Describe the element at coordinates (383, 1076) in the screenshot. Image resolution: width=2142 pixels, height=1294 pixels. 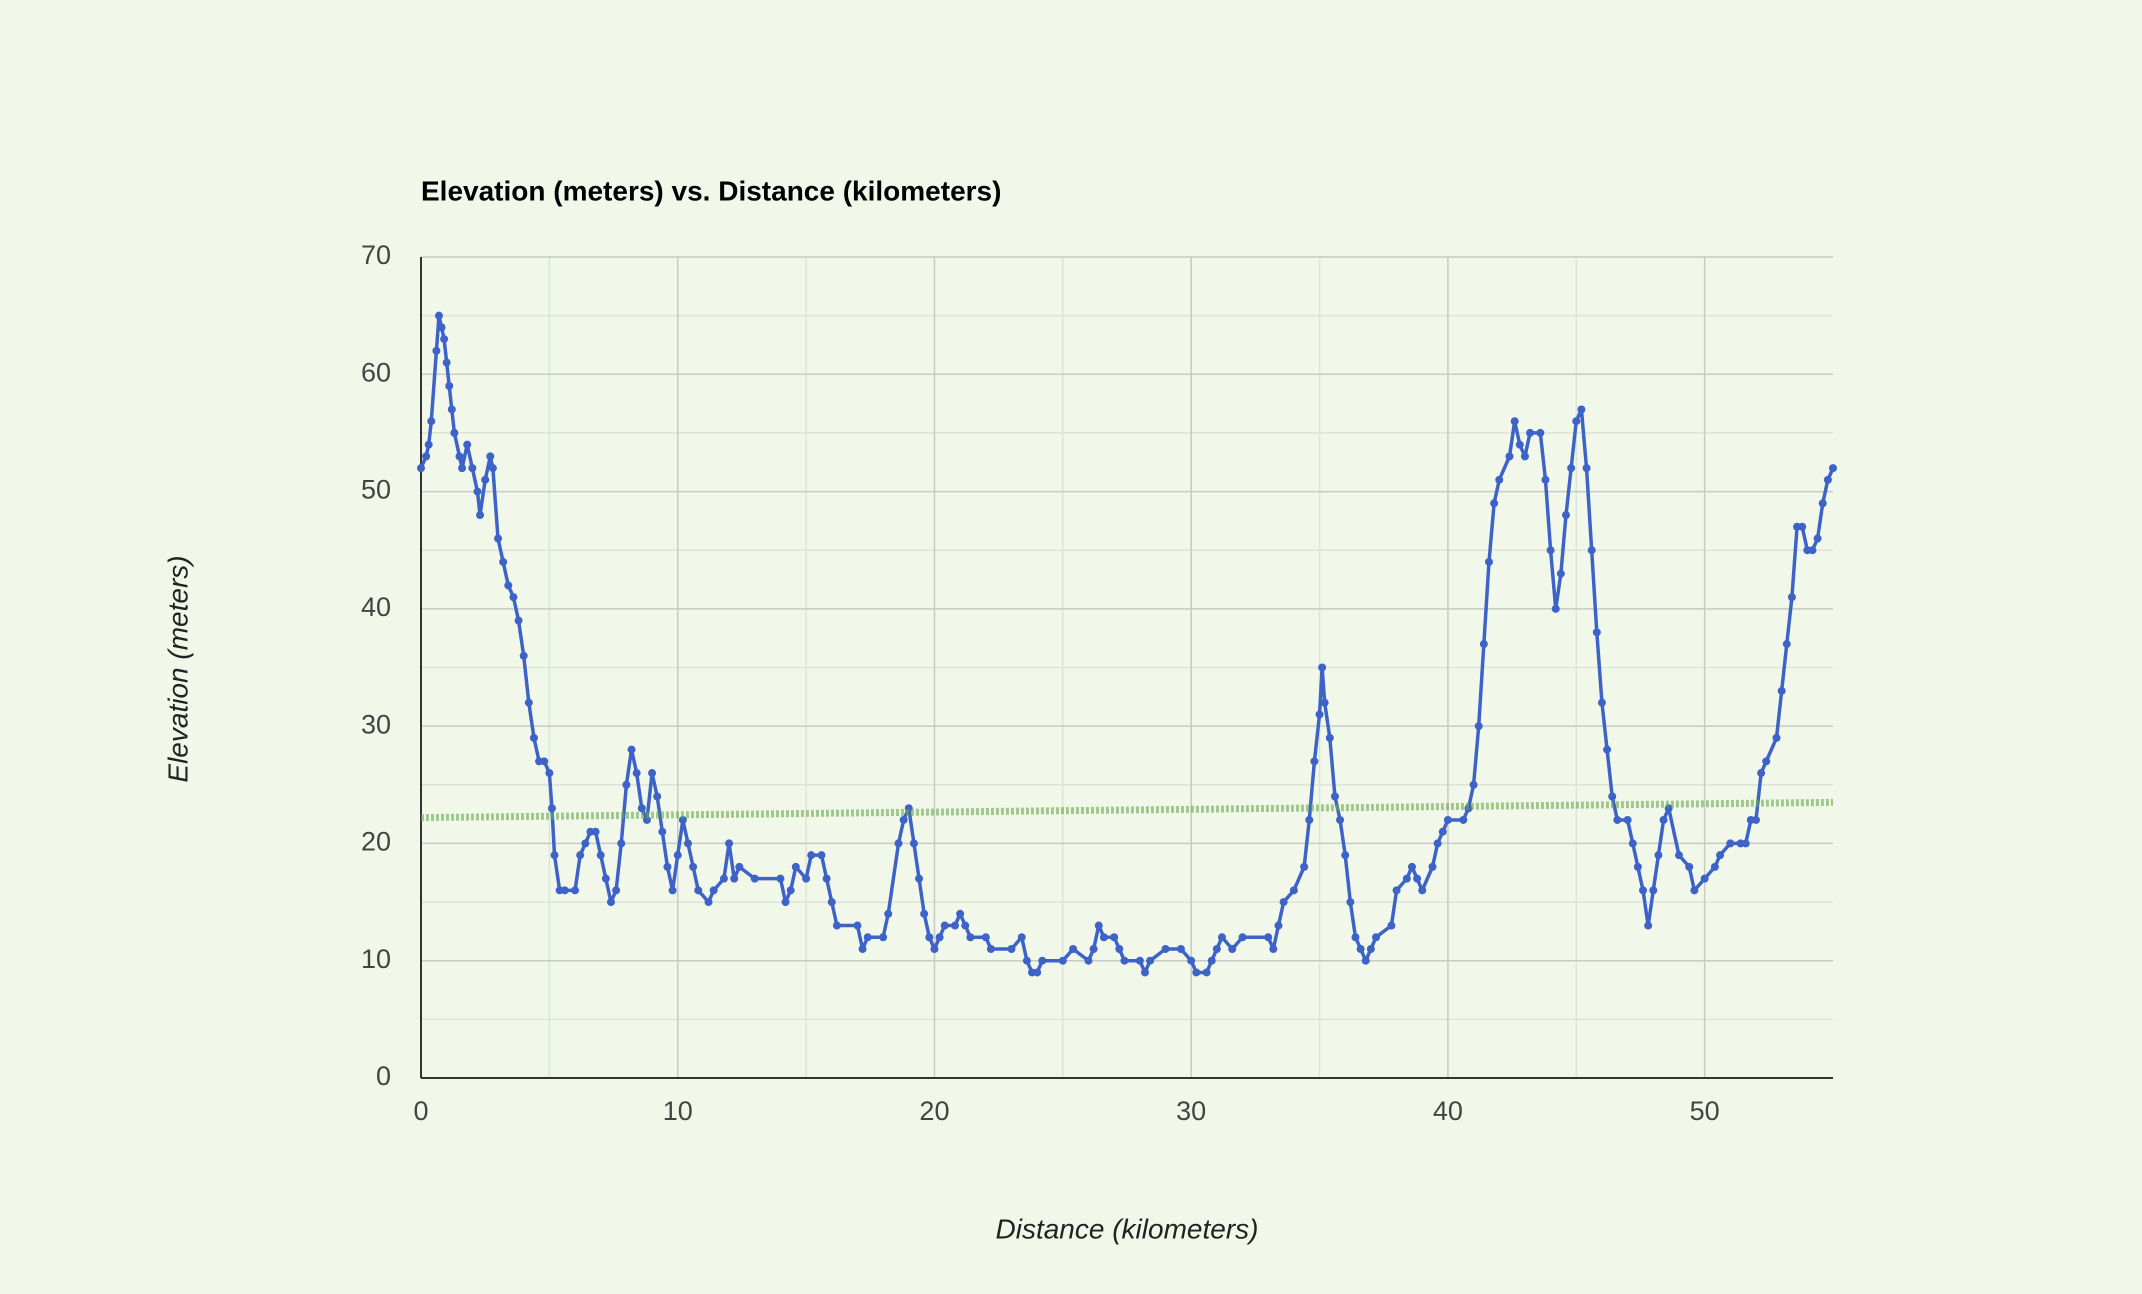
I see `y-tick-label: 0` at that location.